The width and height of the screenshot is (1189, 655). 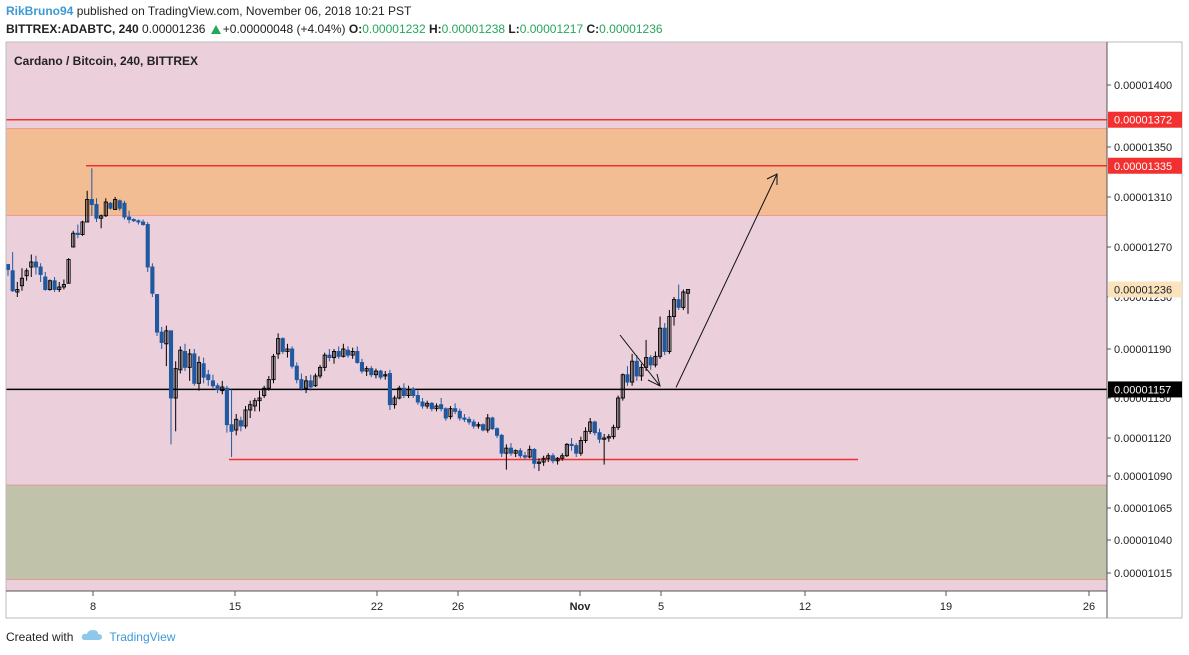 I want to click on chart-title: Cardano / Bitcoin, 240, BITTREX, so click(x=106, y=61).